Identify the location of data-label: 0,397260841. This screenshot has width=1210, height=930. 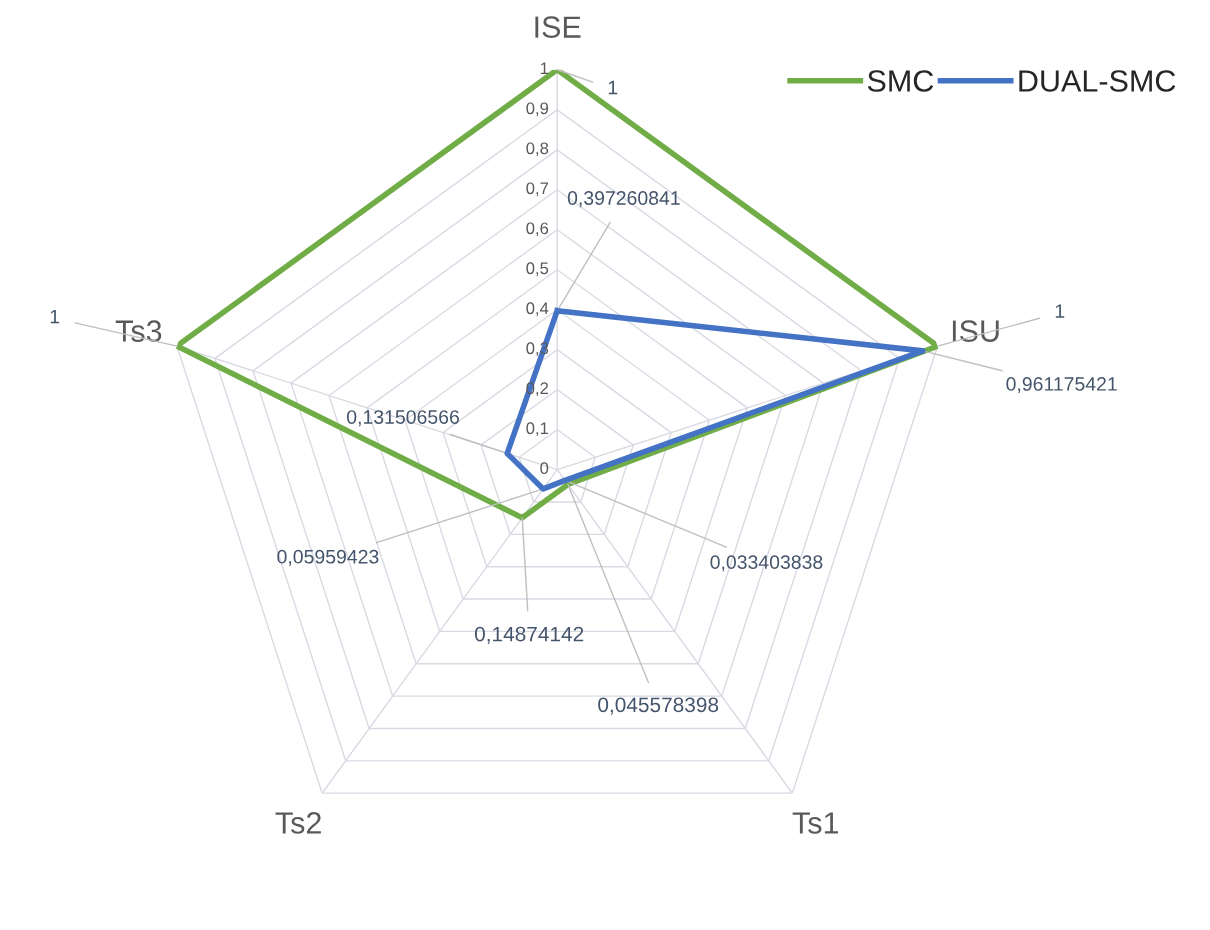
(623, 199).